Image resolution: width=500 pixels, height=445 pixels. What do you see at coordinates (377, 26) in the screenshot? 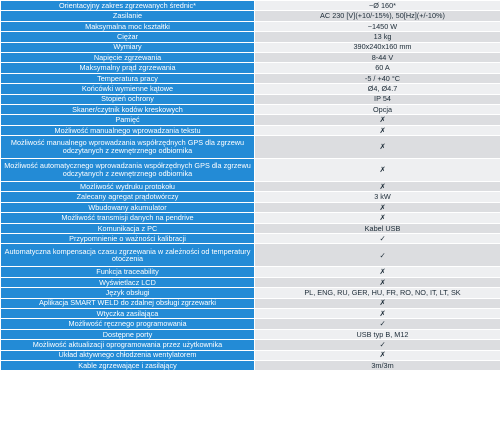
I see `spec-value: ~1450 W` at bounding box center [377, 26].